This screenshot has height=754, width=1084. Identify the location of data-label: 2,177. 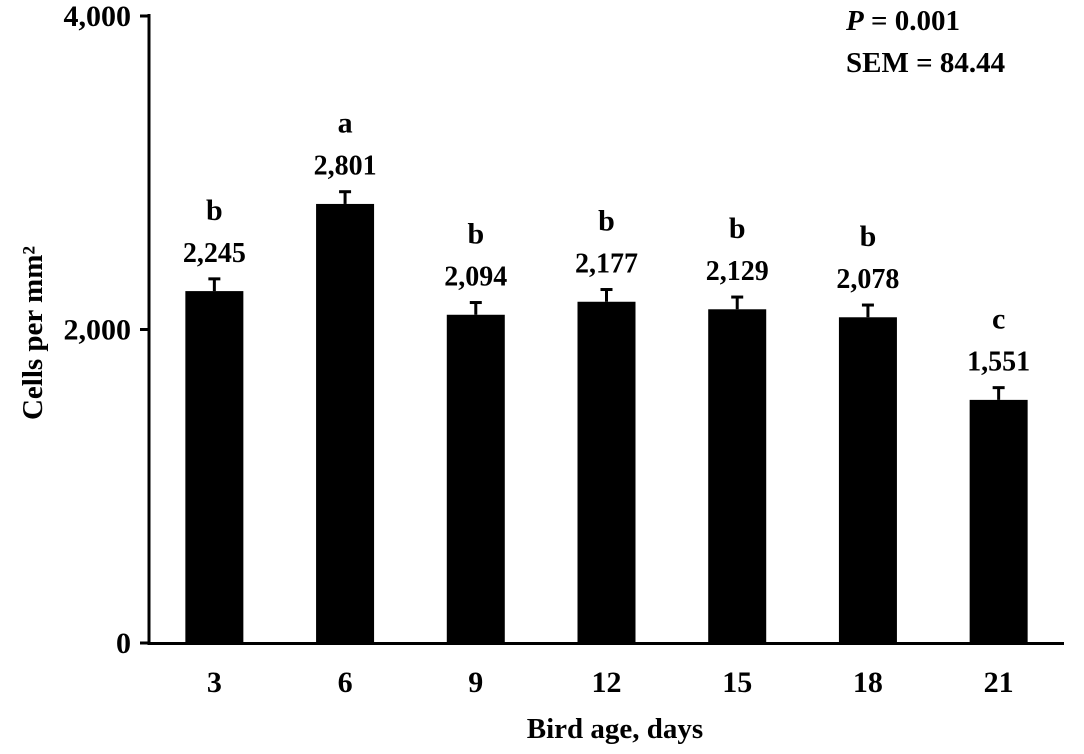
(606, 264).